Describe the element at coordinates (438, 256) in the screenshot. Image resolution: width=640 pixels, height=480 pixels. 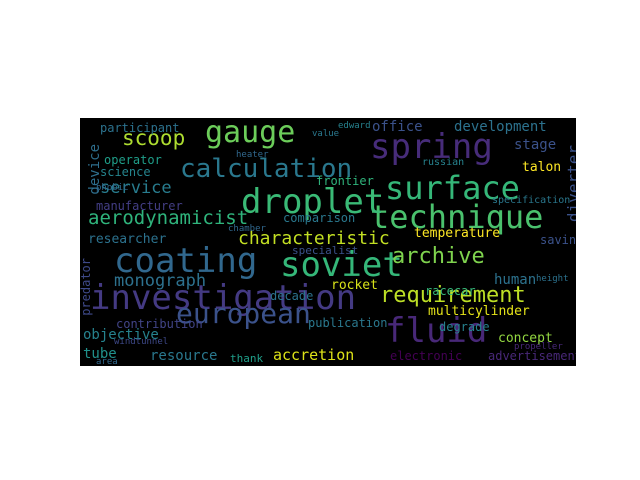
I see `word-archive: archive` at that location.